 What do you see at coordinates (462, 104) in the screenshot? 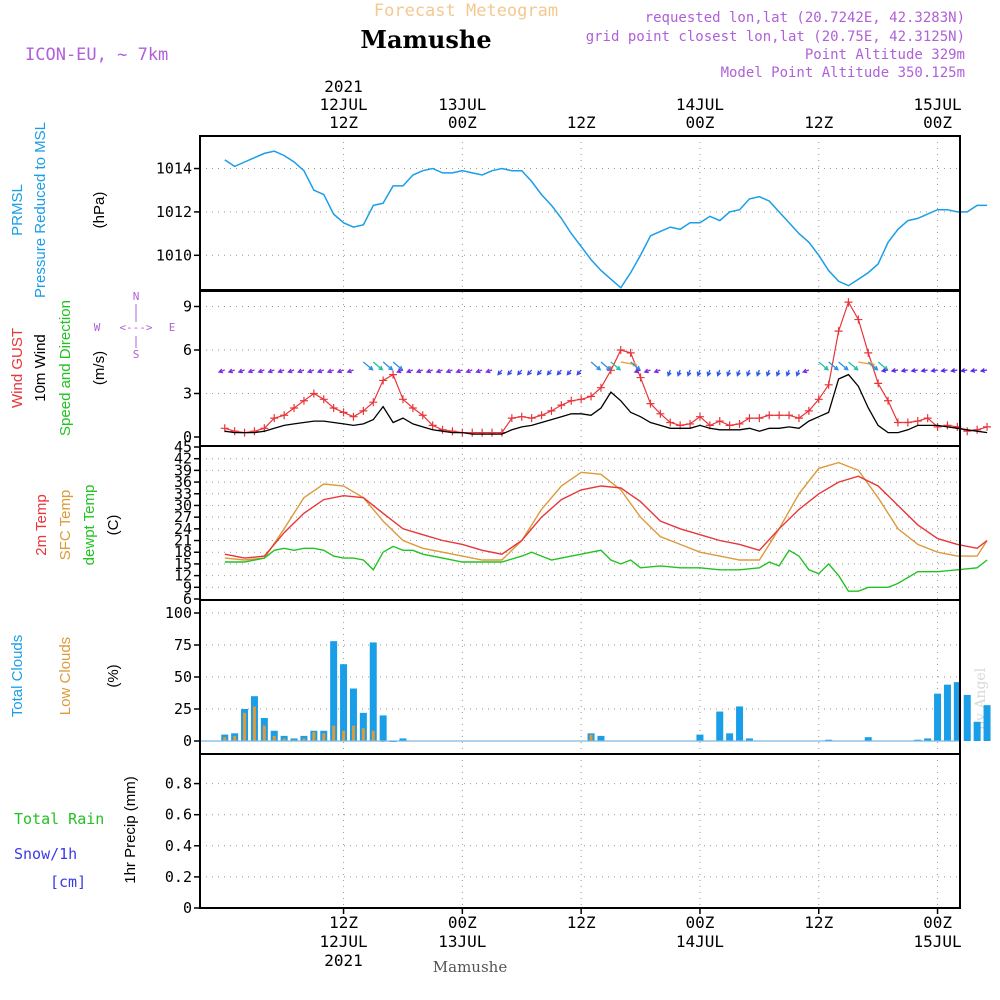
I see `top-time-label: 13JUL` at bounding box center [462, 104].